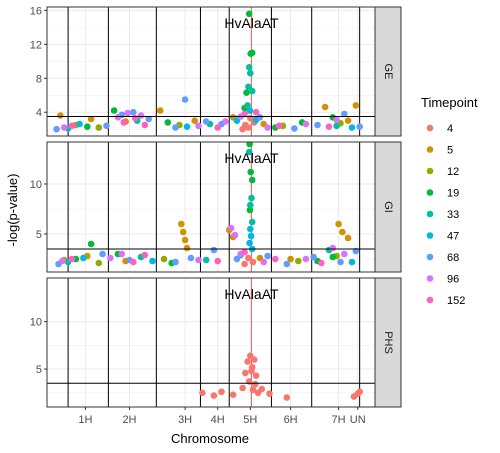 This screenshot has height=453, width=500. I want to click on legend: Timepoint 4 5 12 19 33 47 68 96 152, so click(449, 201).